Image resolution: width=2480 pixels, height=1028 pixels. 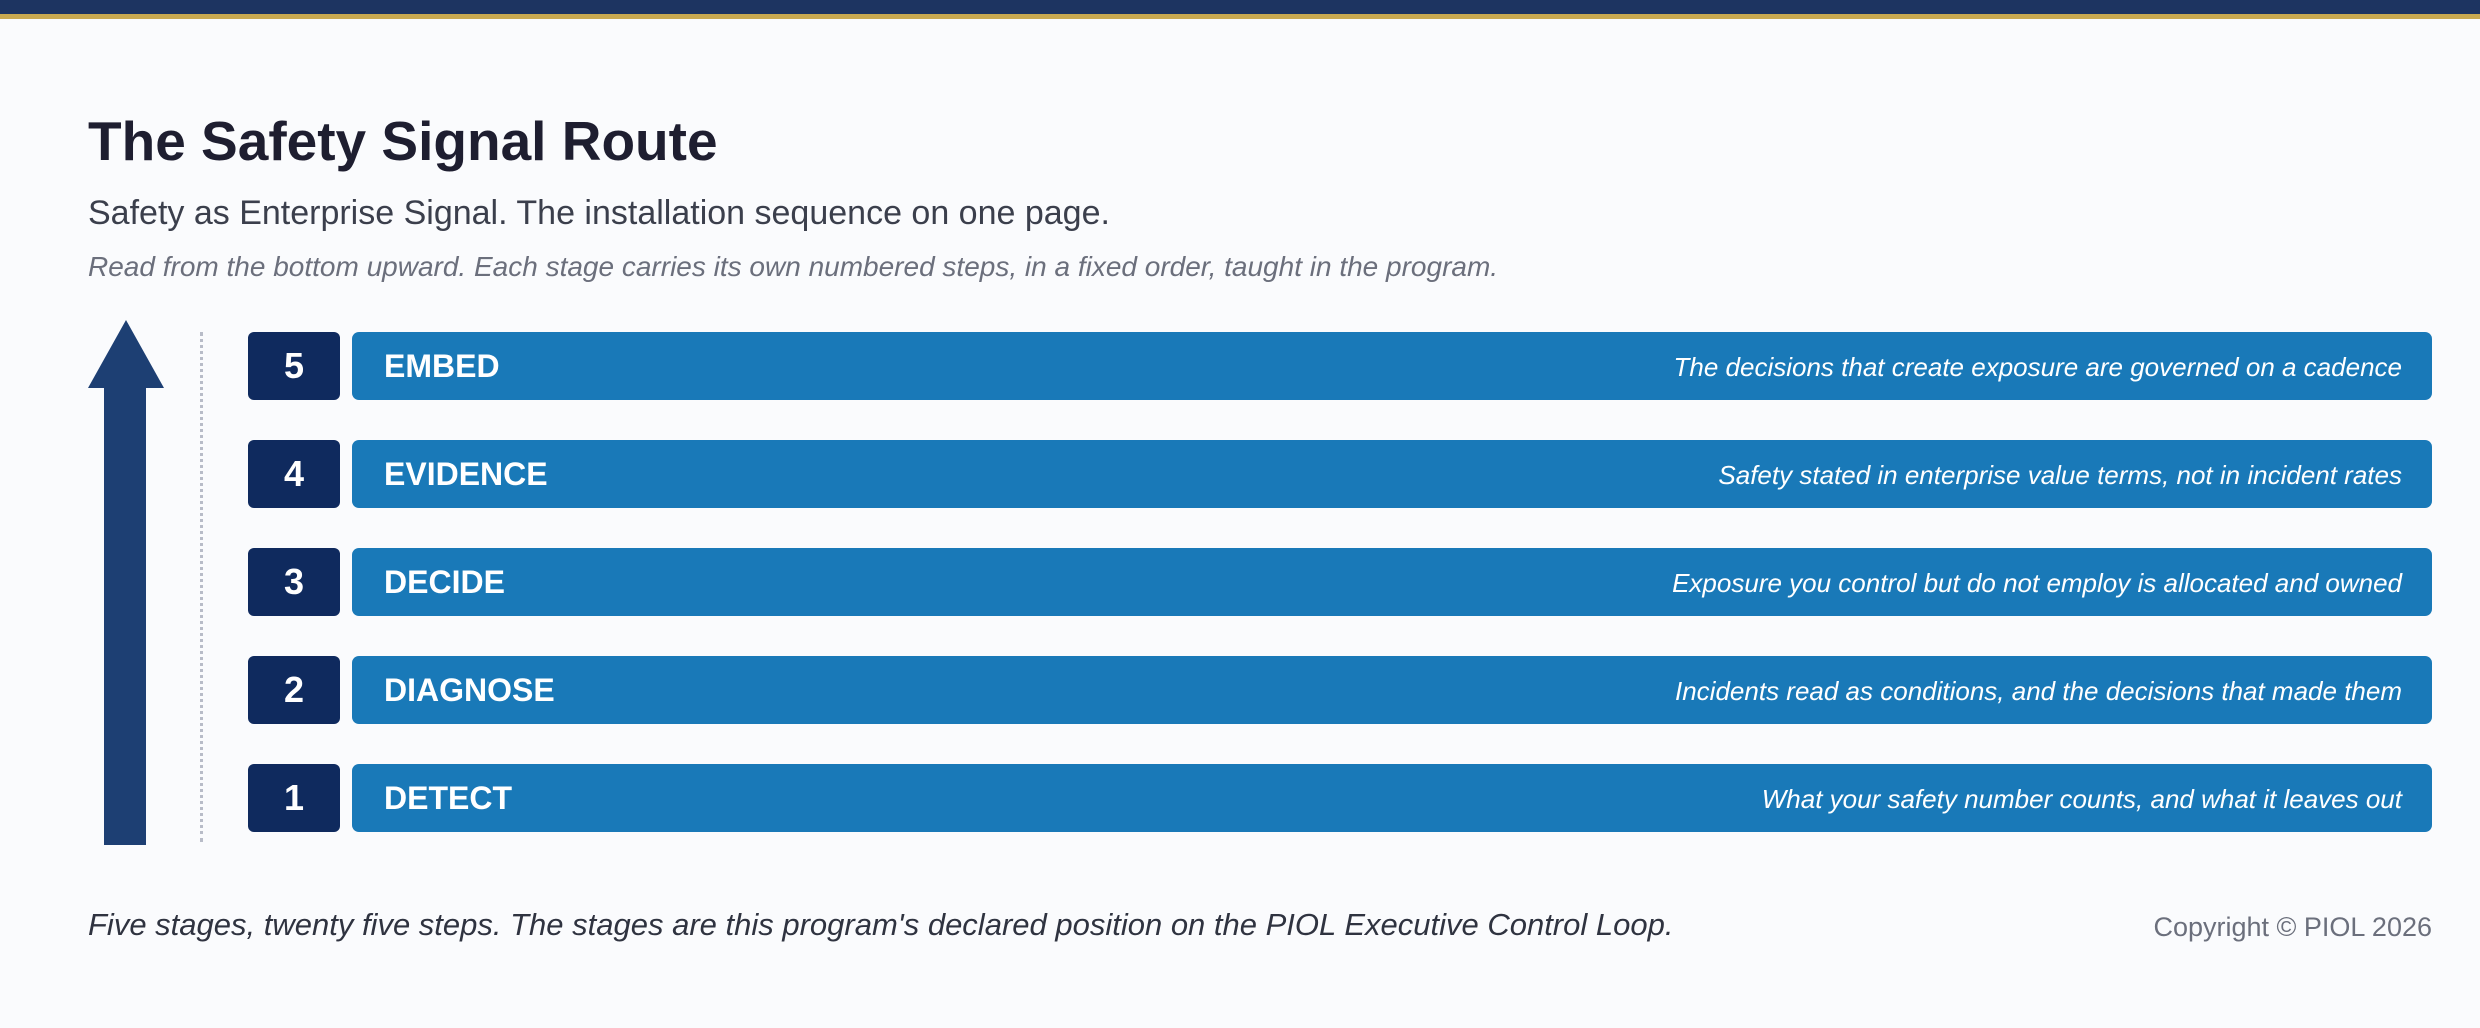 I want to click on stage-number-badge: 4, so click(x=294, y=474).